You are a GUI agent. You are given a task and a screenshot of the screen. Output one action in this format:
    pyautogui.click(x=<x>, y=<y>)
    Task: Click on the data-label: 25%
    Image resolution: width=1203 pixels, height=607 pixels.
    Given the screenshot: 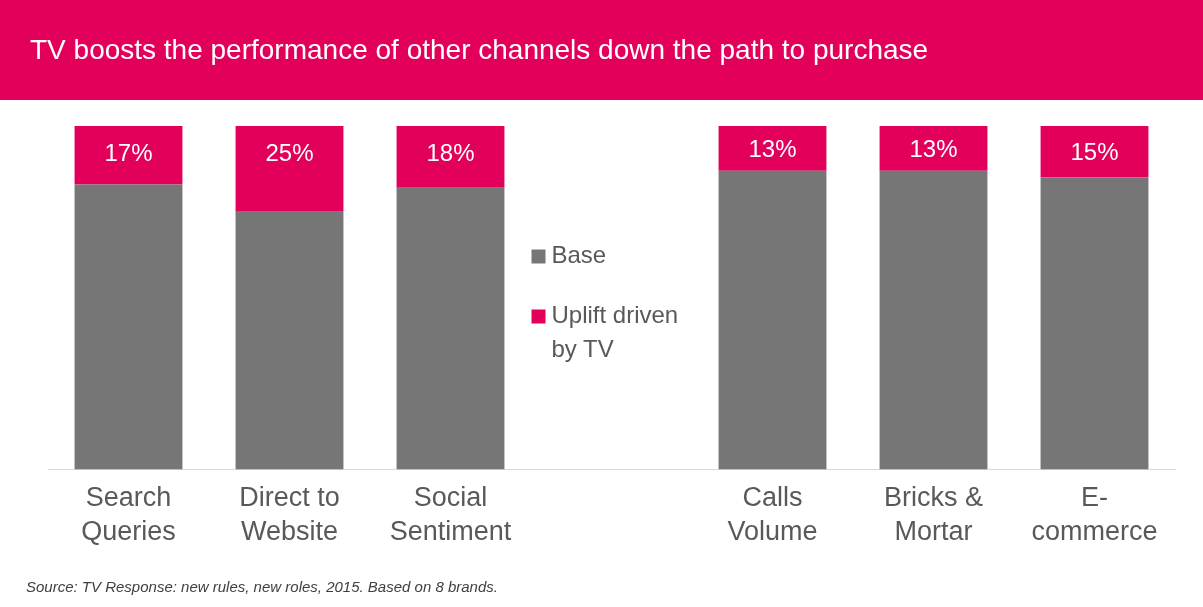 What is the action you would take?
    pyautogui.click(x=289, y=152)
    